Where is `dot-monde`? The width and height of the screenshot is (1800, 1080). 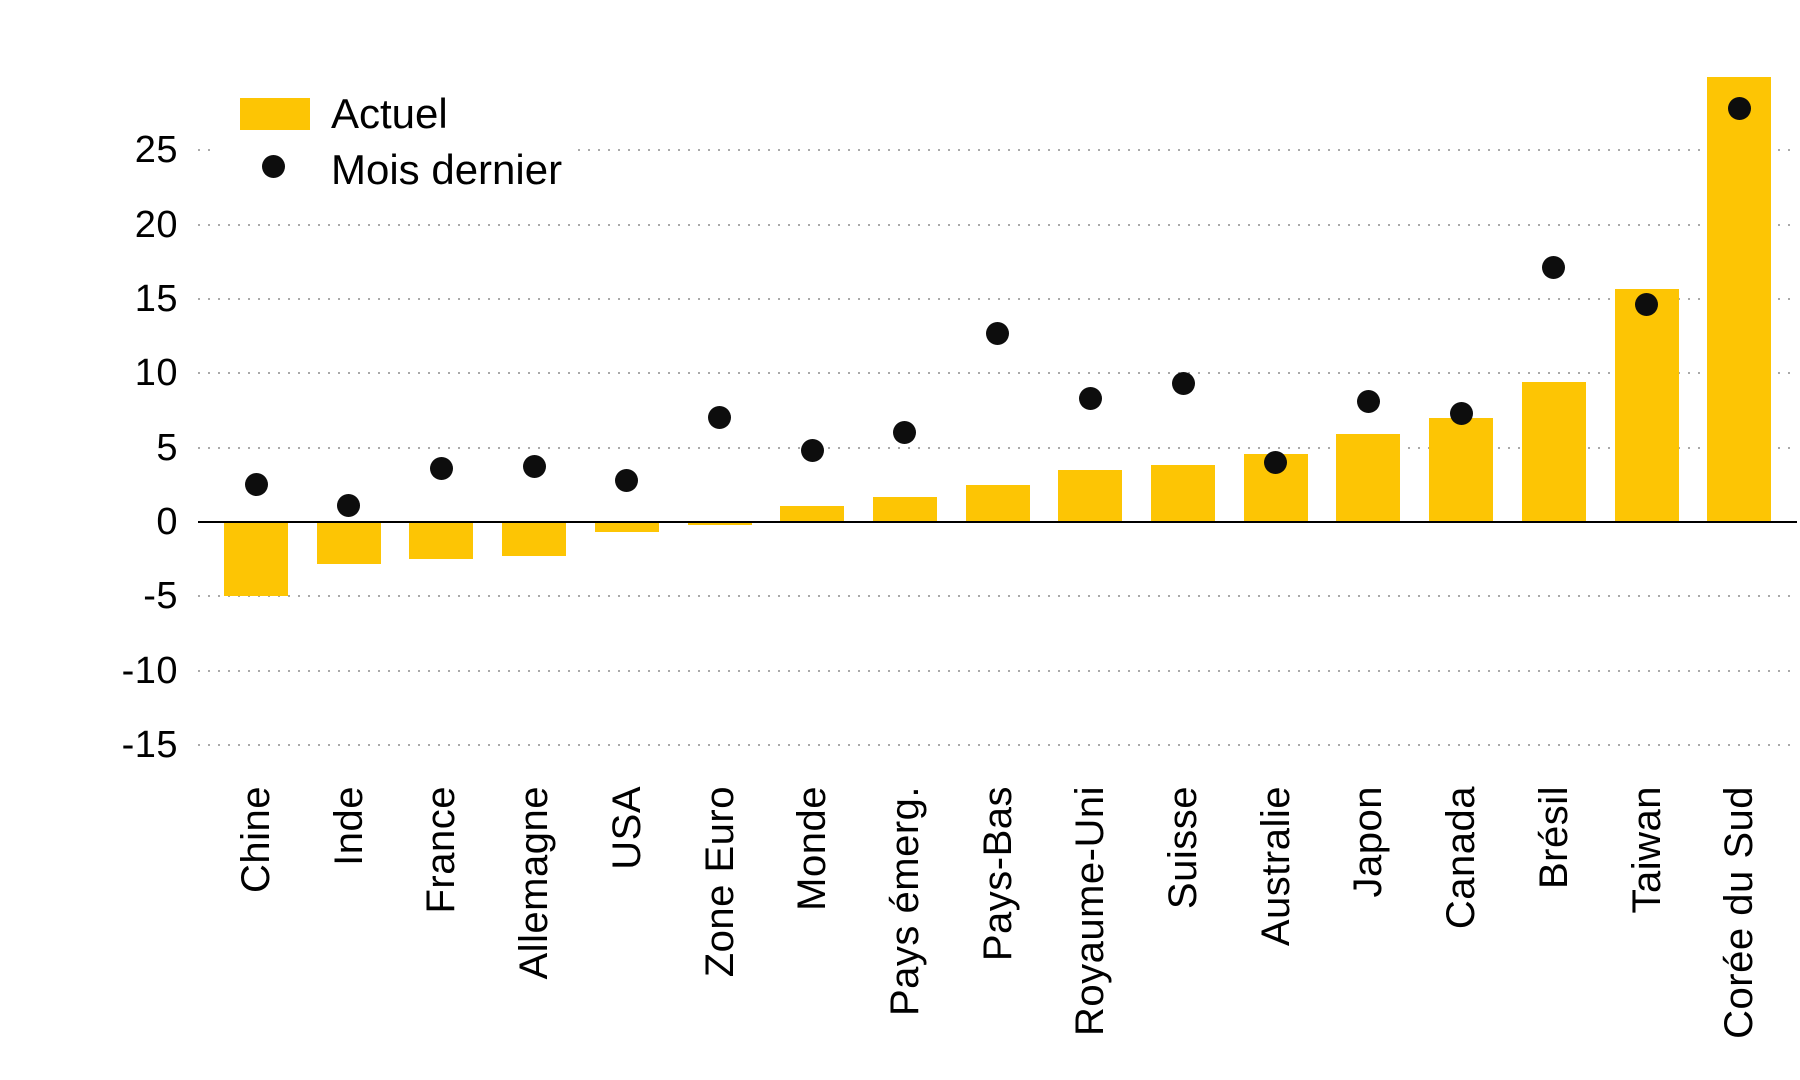 dot-monde is located at coordinates (812, 451).